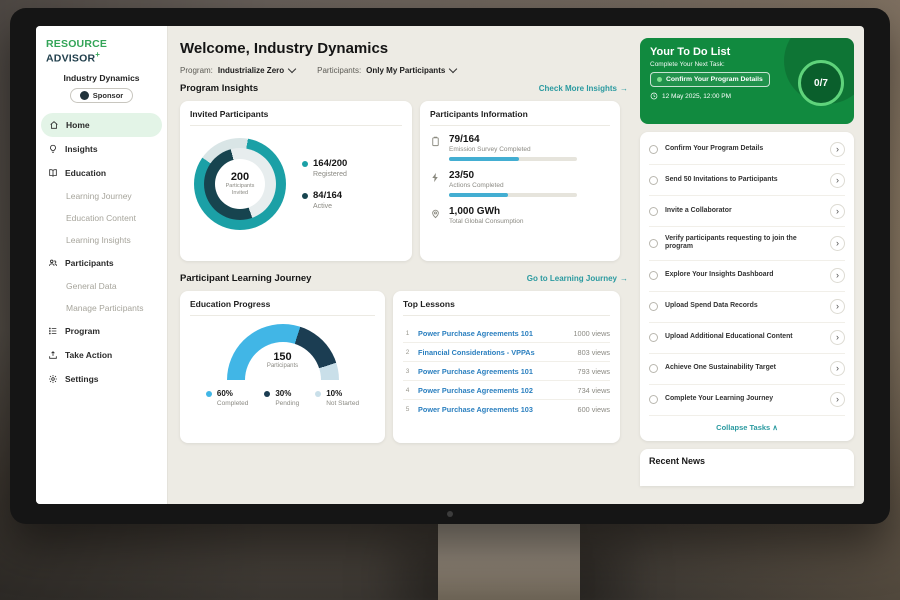 The height and width of the screenshot is (600, 900). Describe the element at coordinates (89, 262) in the screenshot. I see `sidebar-item-label: Participants` at that location.